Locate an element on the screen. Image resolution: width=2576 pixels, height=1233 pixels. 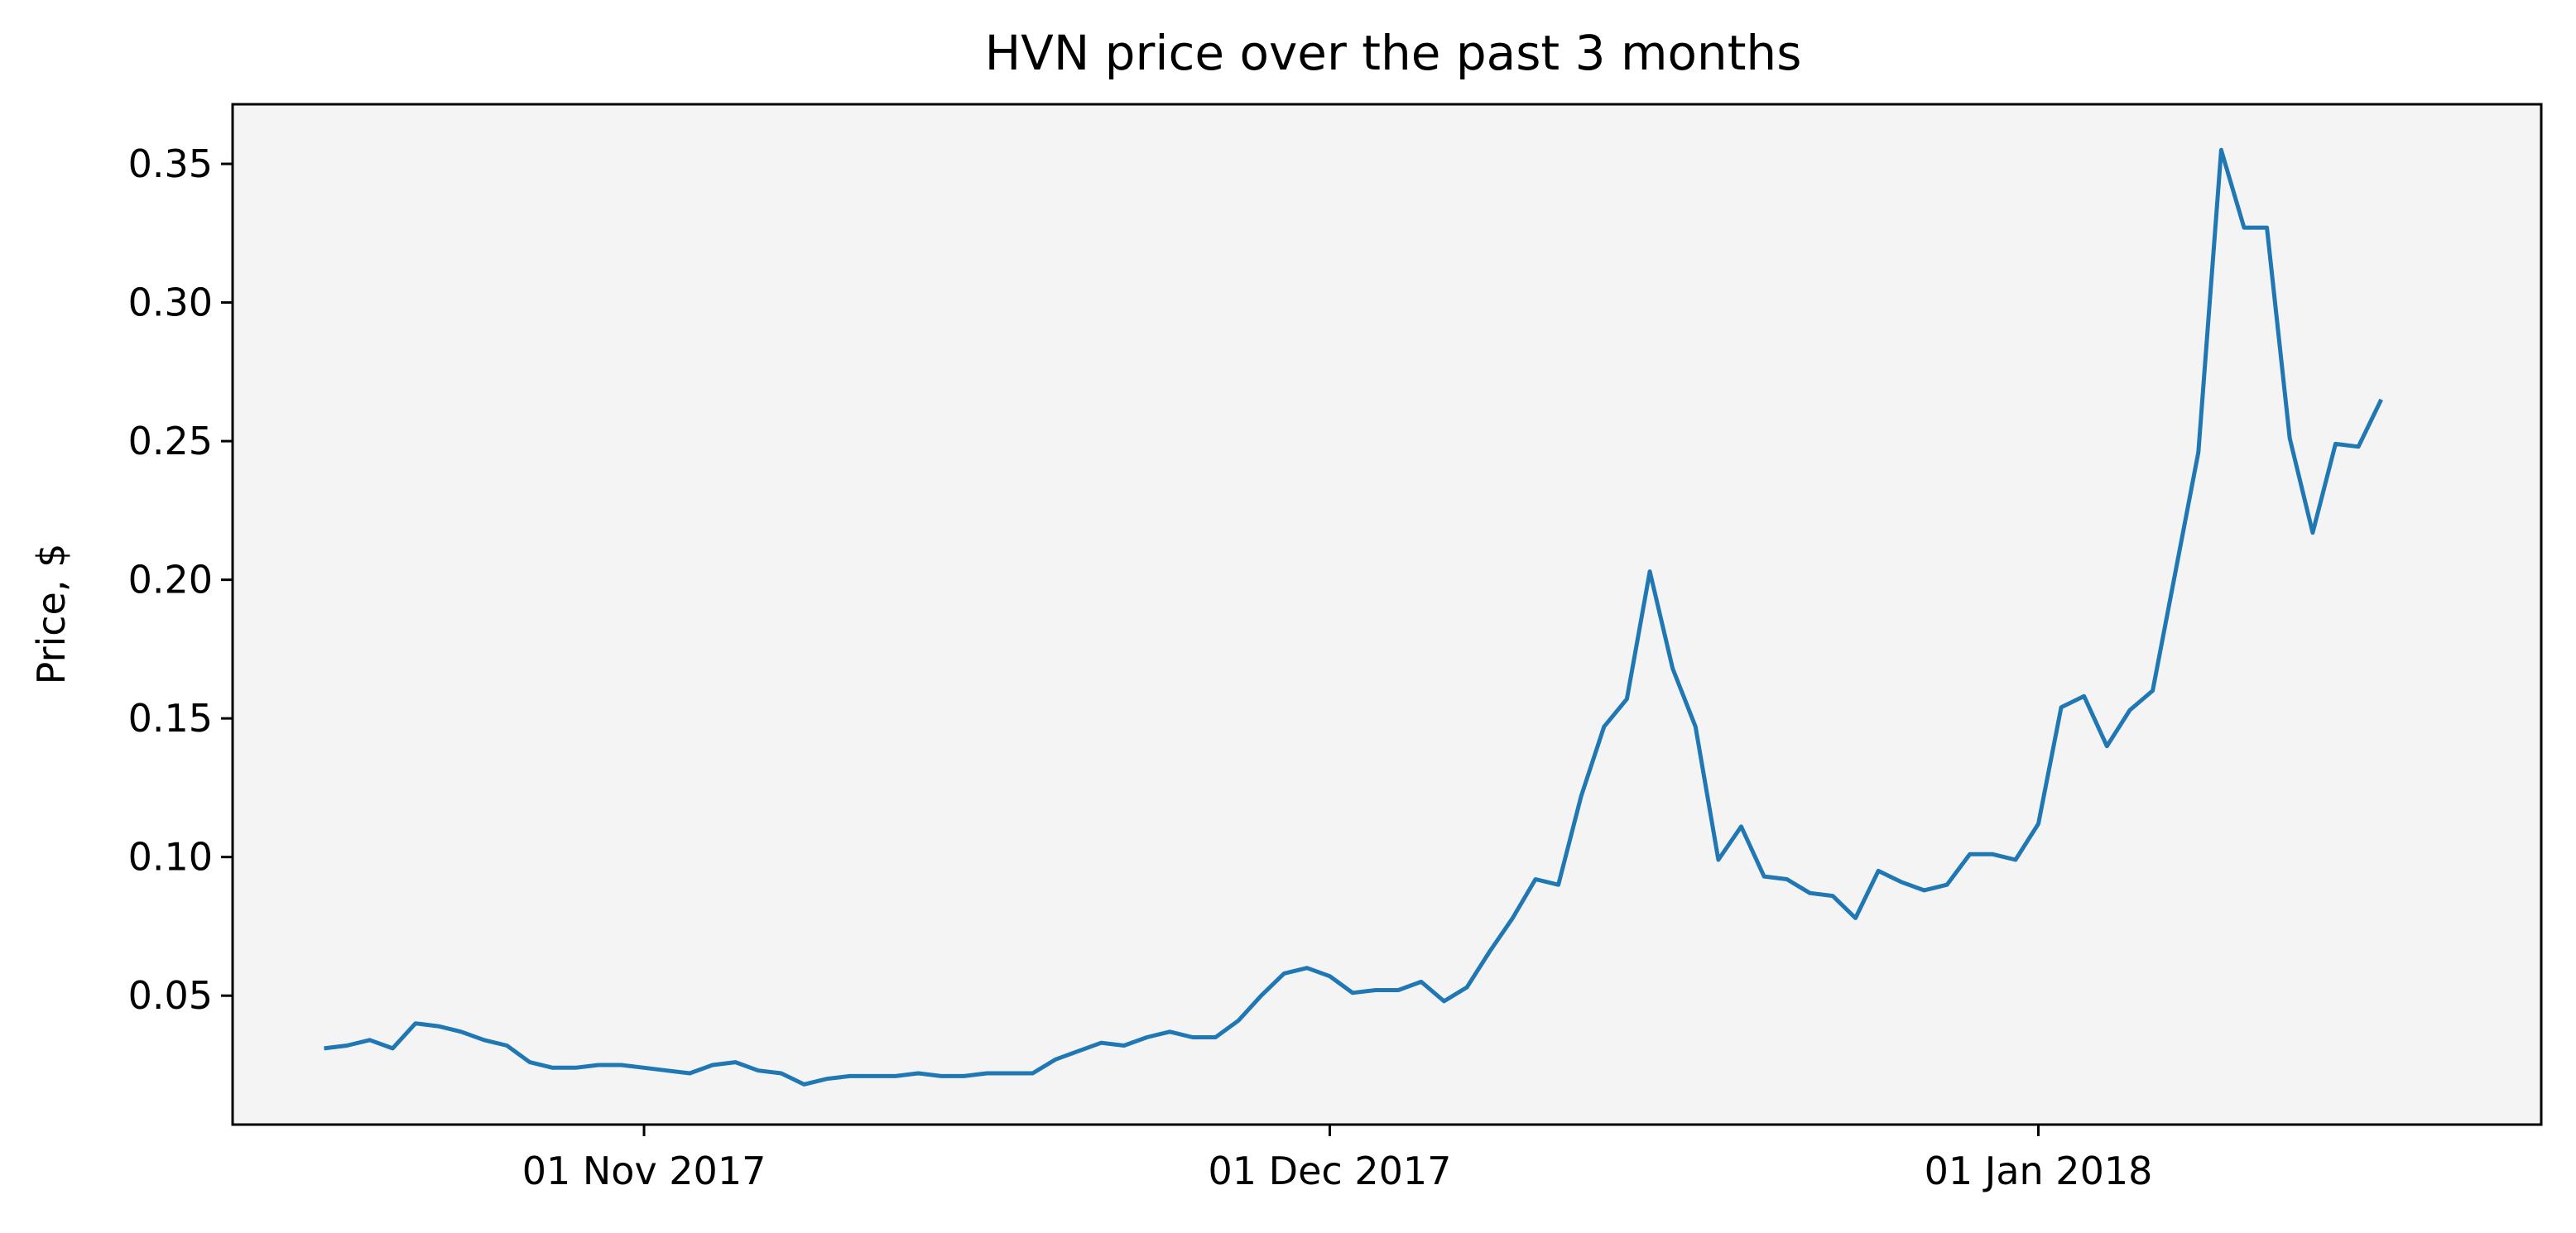
y-tick-label: 0.35 is located at coordinates (170, 164).